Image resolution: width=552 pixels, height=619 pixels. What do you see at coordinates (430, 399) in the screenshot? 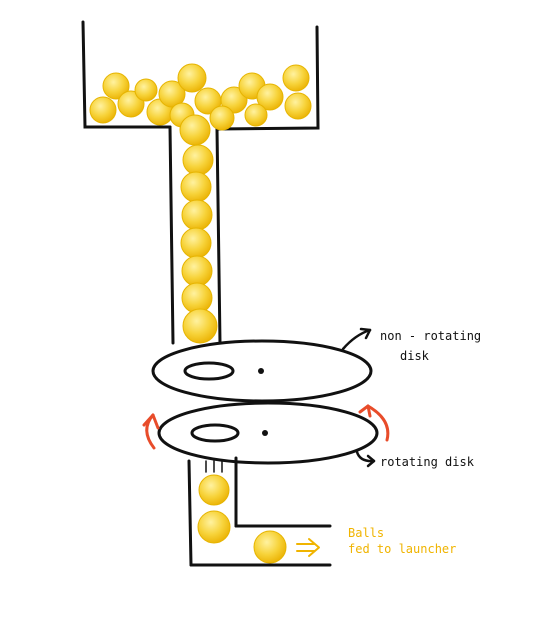
I see `labels: non - rotating disk rotating disk` at bounding box center [430, 399].